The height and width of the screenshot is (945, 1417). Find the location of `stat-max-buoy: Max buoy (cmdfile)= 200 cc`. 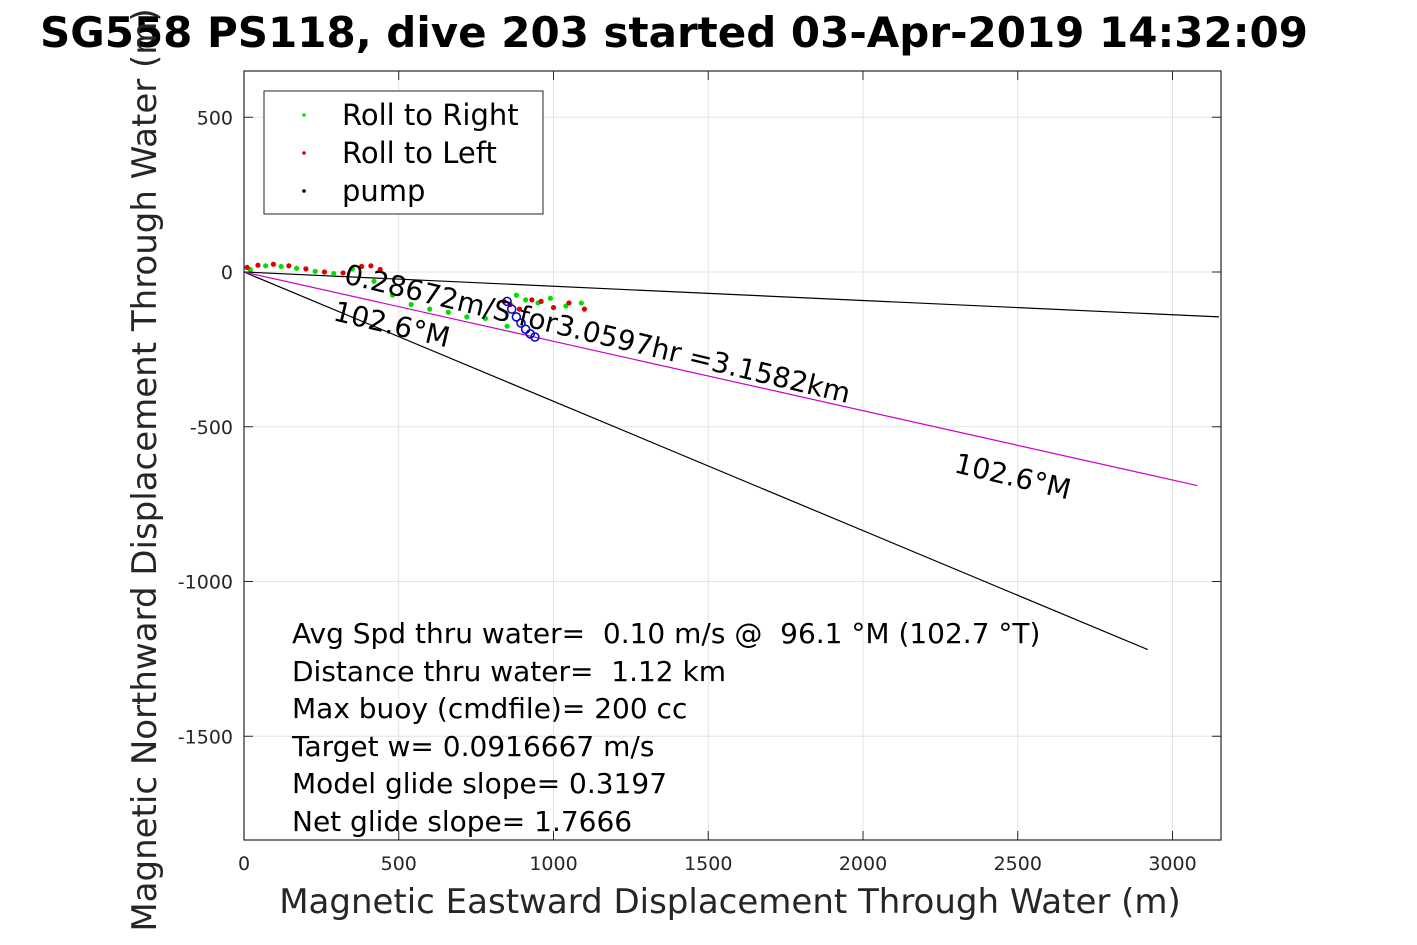

stat-max-buoy: Max buoy (cmdfile)= 200 cc is located at coordinates (489, 708).